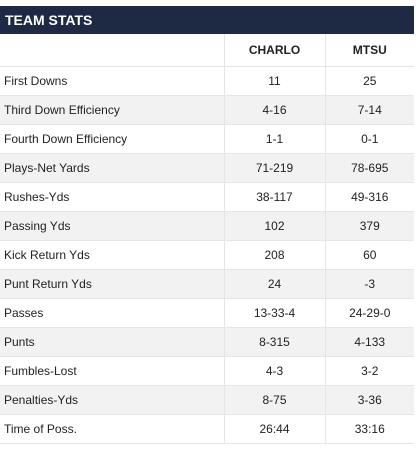  Describe the element at coordinates (369, 168) in the screenshot. I see `mtsu-value: 78-695` at that location.